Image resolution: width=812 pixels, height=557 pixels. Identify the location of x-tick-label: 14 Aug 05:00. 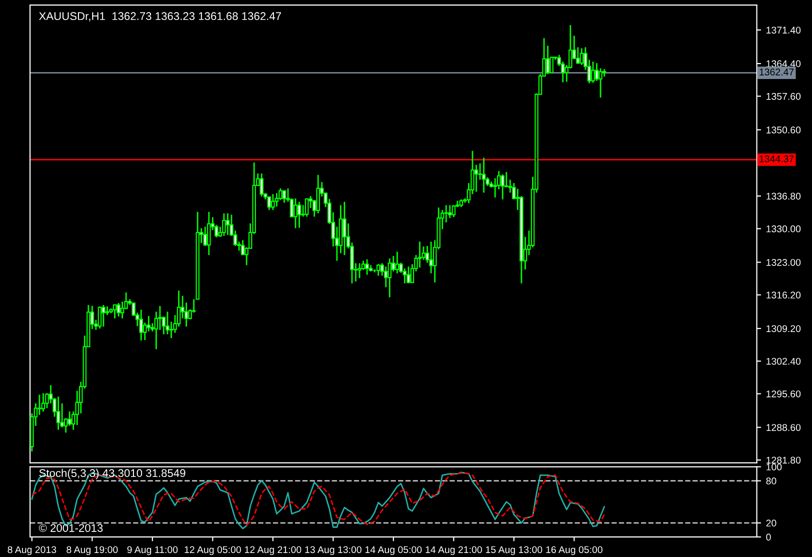
(394, 551).